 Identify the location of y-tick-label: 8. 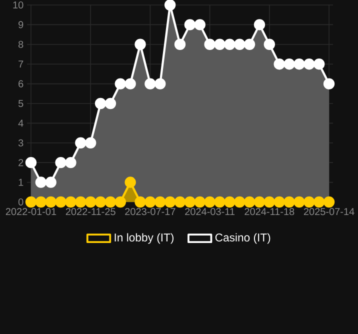
(21, 44).